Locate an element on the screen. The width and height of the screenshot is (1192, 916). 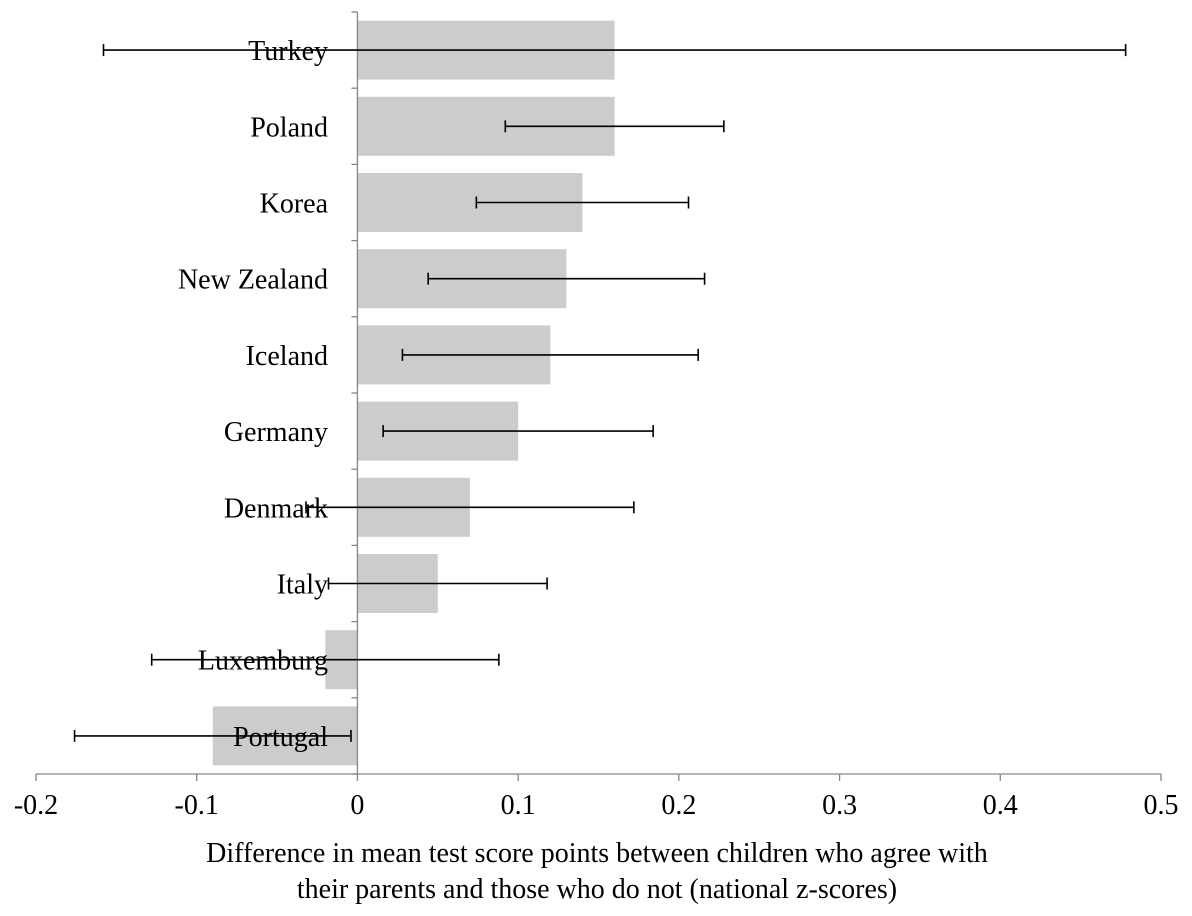
x-tick-label: 0.2 is located at coordinates (678, 805).